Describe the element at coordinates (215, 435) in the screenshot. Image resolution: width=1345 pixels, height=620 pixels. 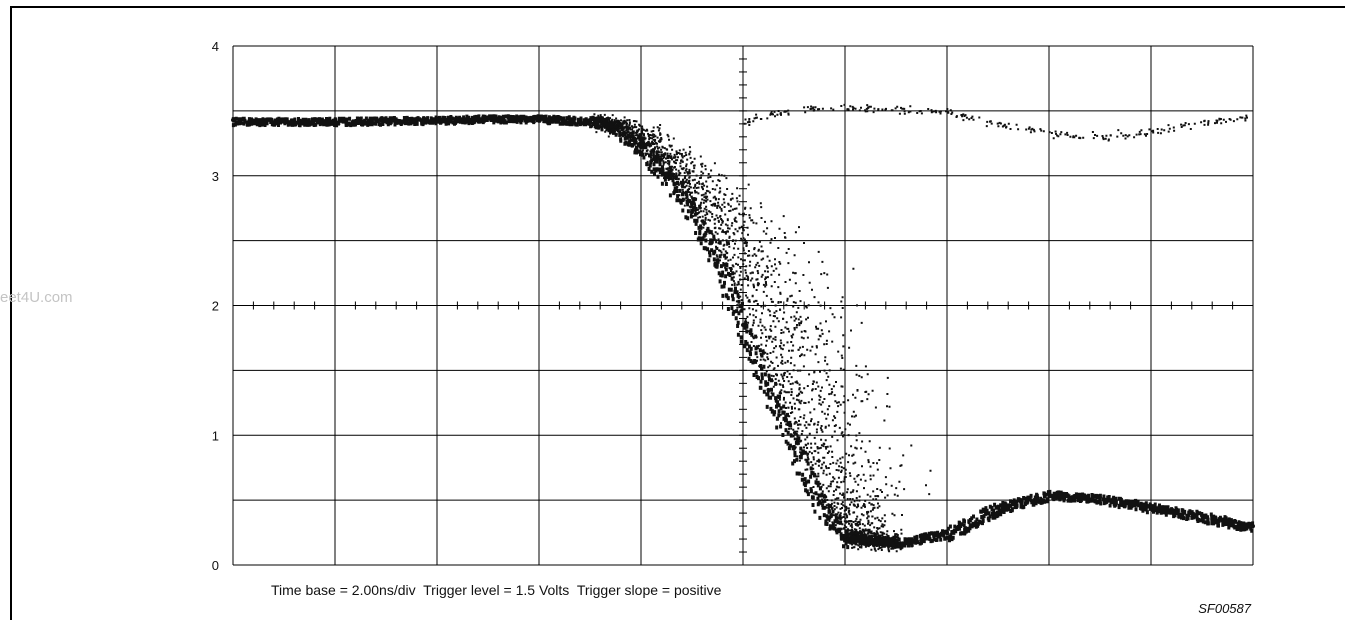
I see `y-tick-label: 1` at that location.